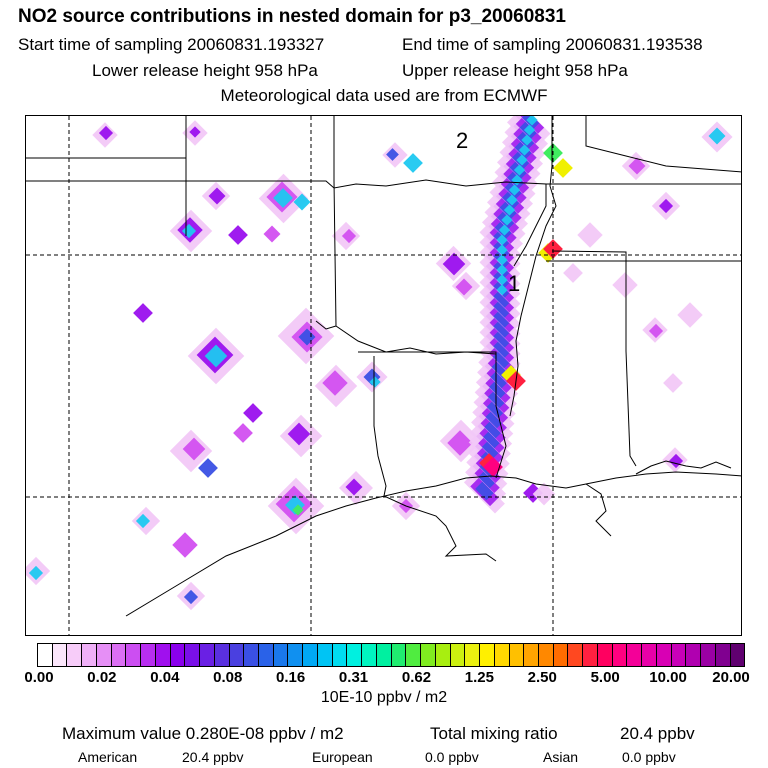  What do you see at coordinates (657, 733) in the screenshot?
I see `total-mixing-value: 20.4 ppbv` at bounding box center [657, 733].